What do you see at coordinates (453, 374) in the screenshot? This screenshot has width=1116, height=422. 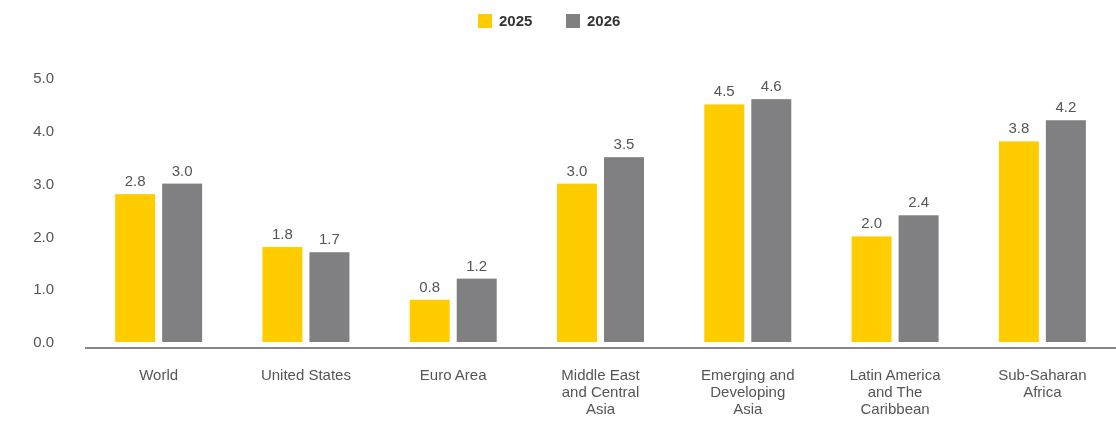 I see `x-tick-label: Euro Area` at bounding box center [453, 374].